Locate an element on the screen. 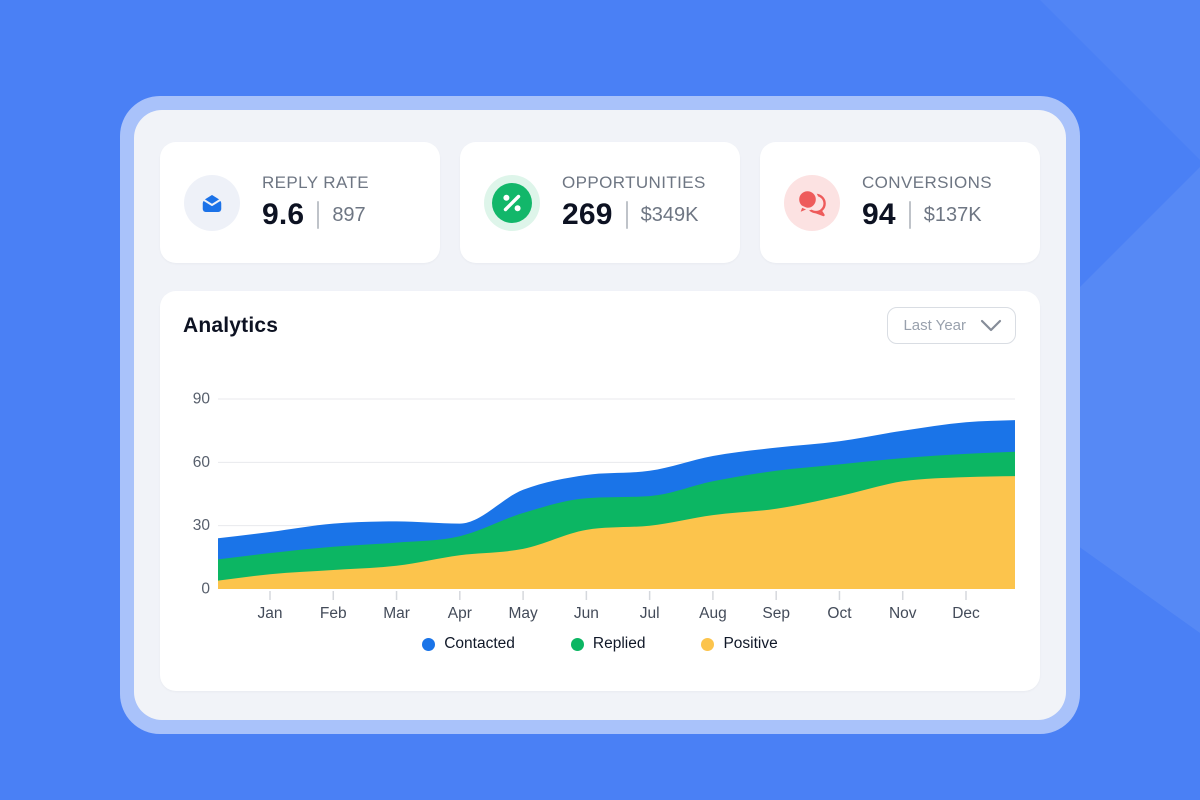 The width and height of the screenshot is (1200, 800). stat-value: 94 is located at coordinates (879, 214).